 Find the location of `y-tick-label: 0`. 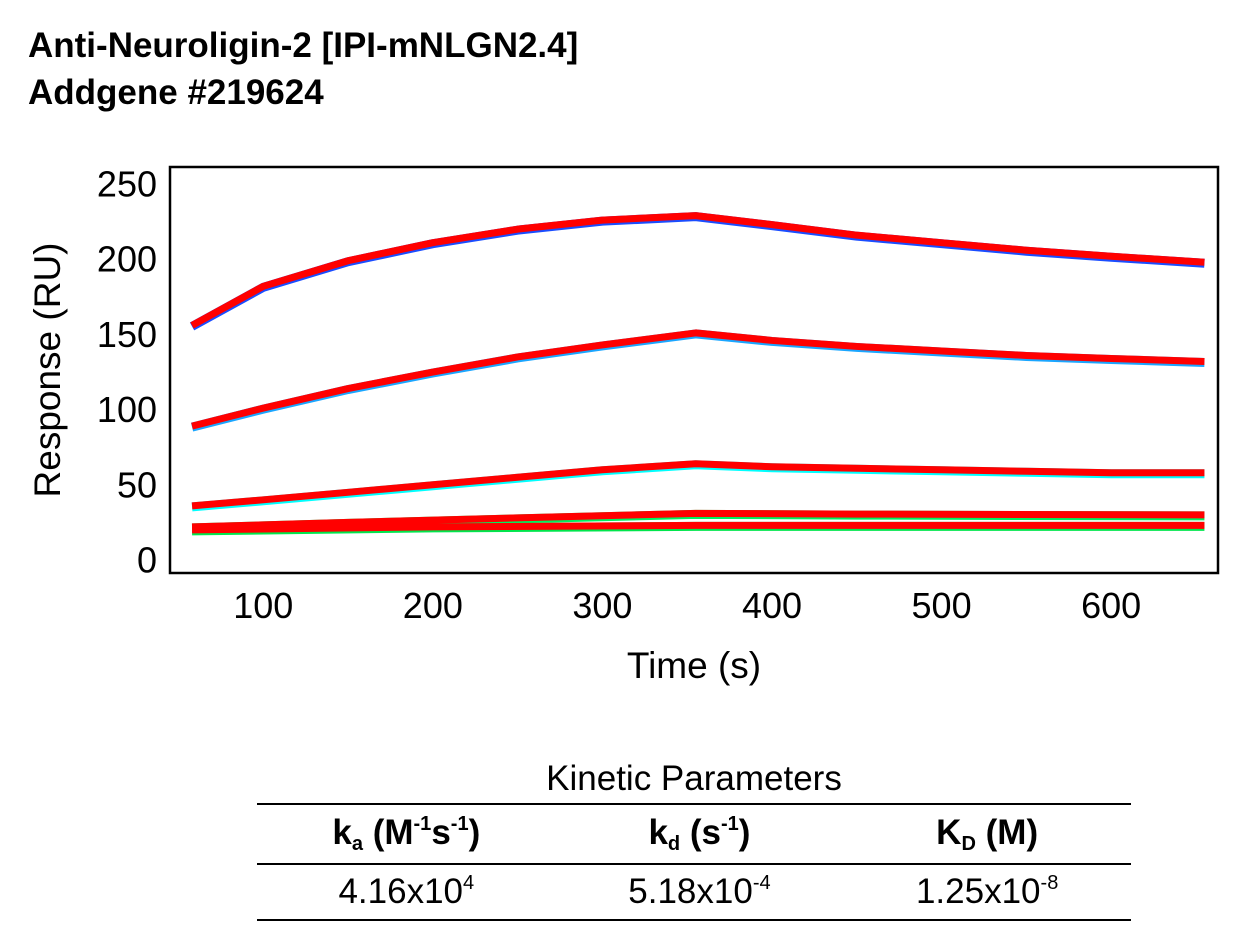

y-tick-label: 0 is located at coordinates (147, 559).